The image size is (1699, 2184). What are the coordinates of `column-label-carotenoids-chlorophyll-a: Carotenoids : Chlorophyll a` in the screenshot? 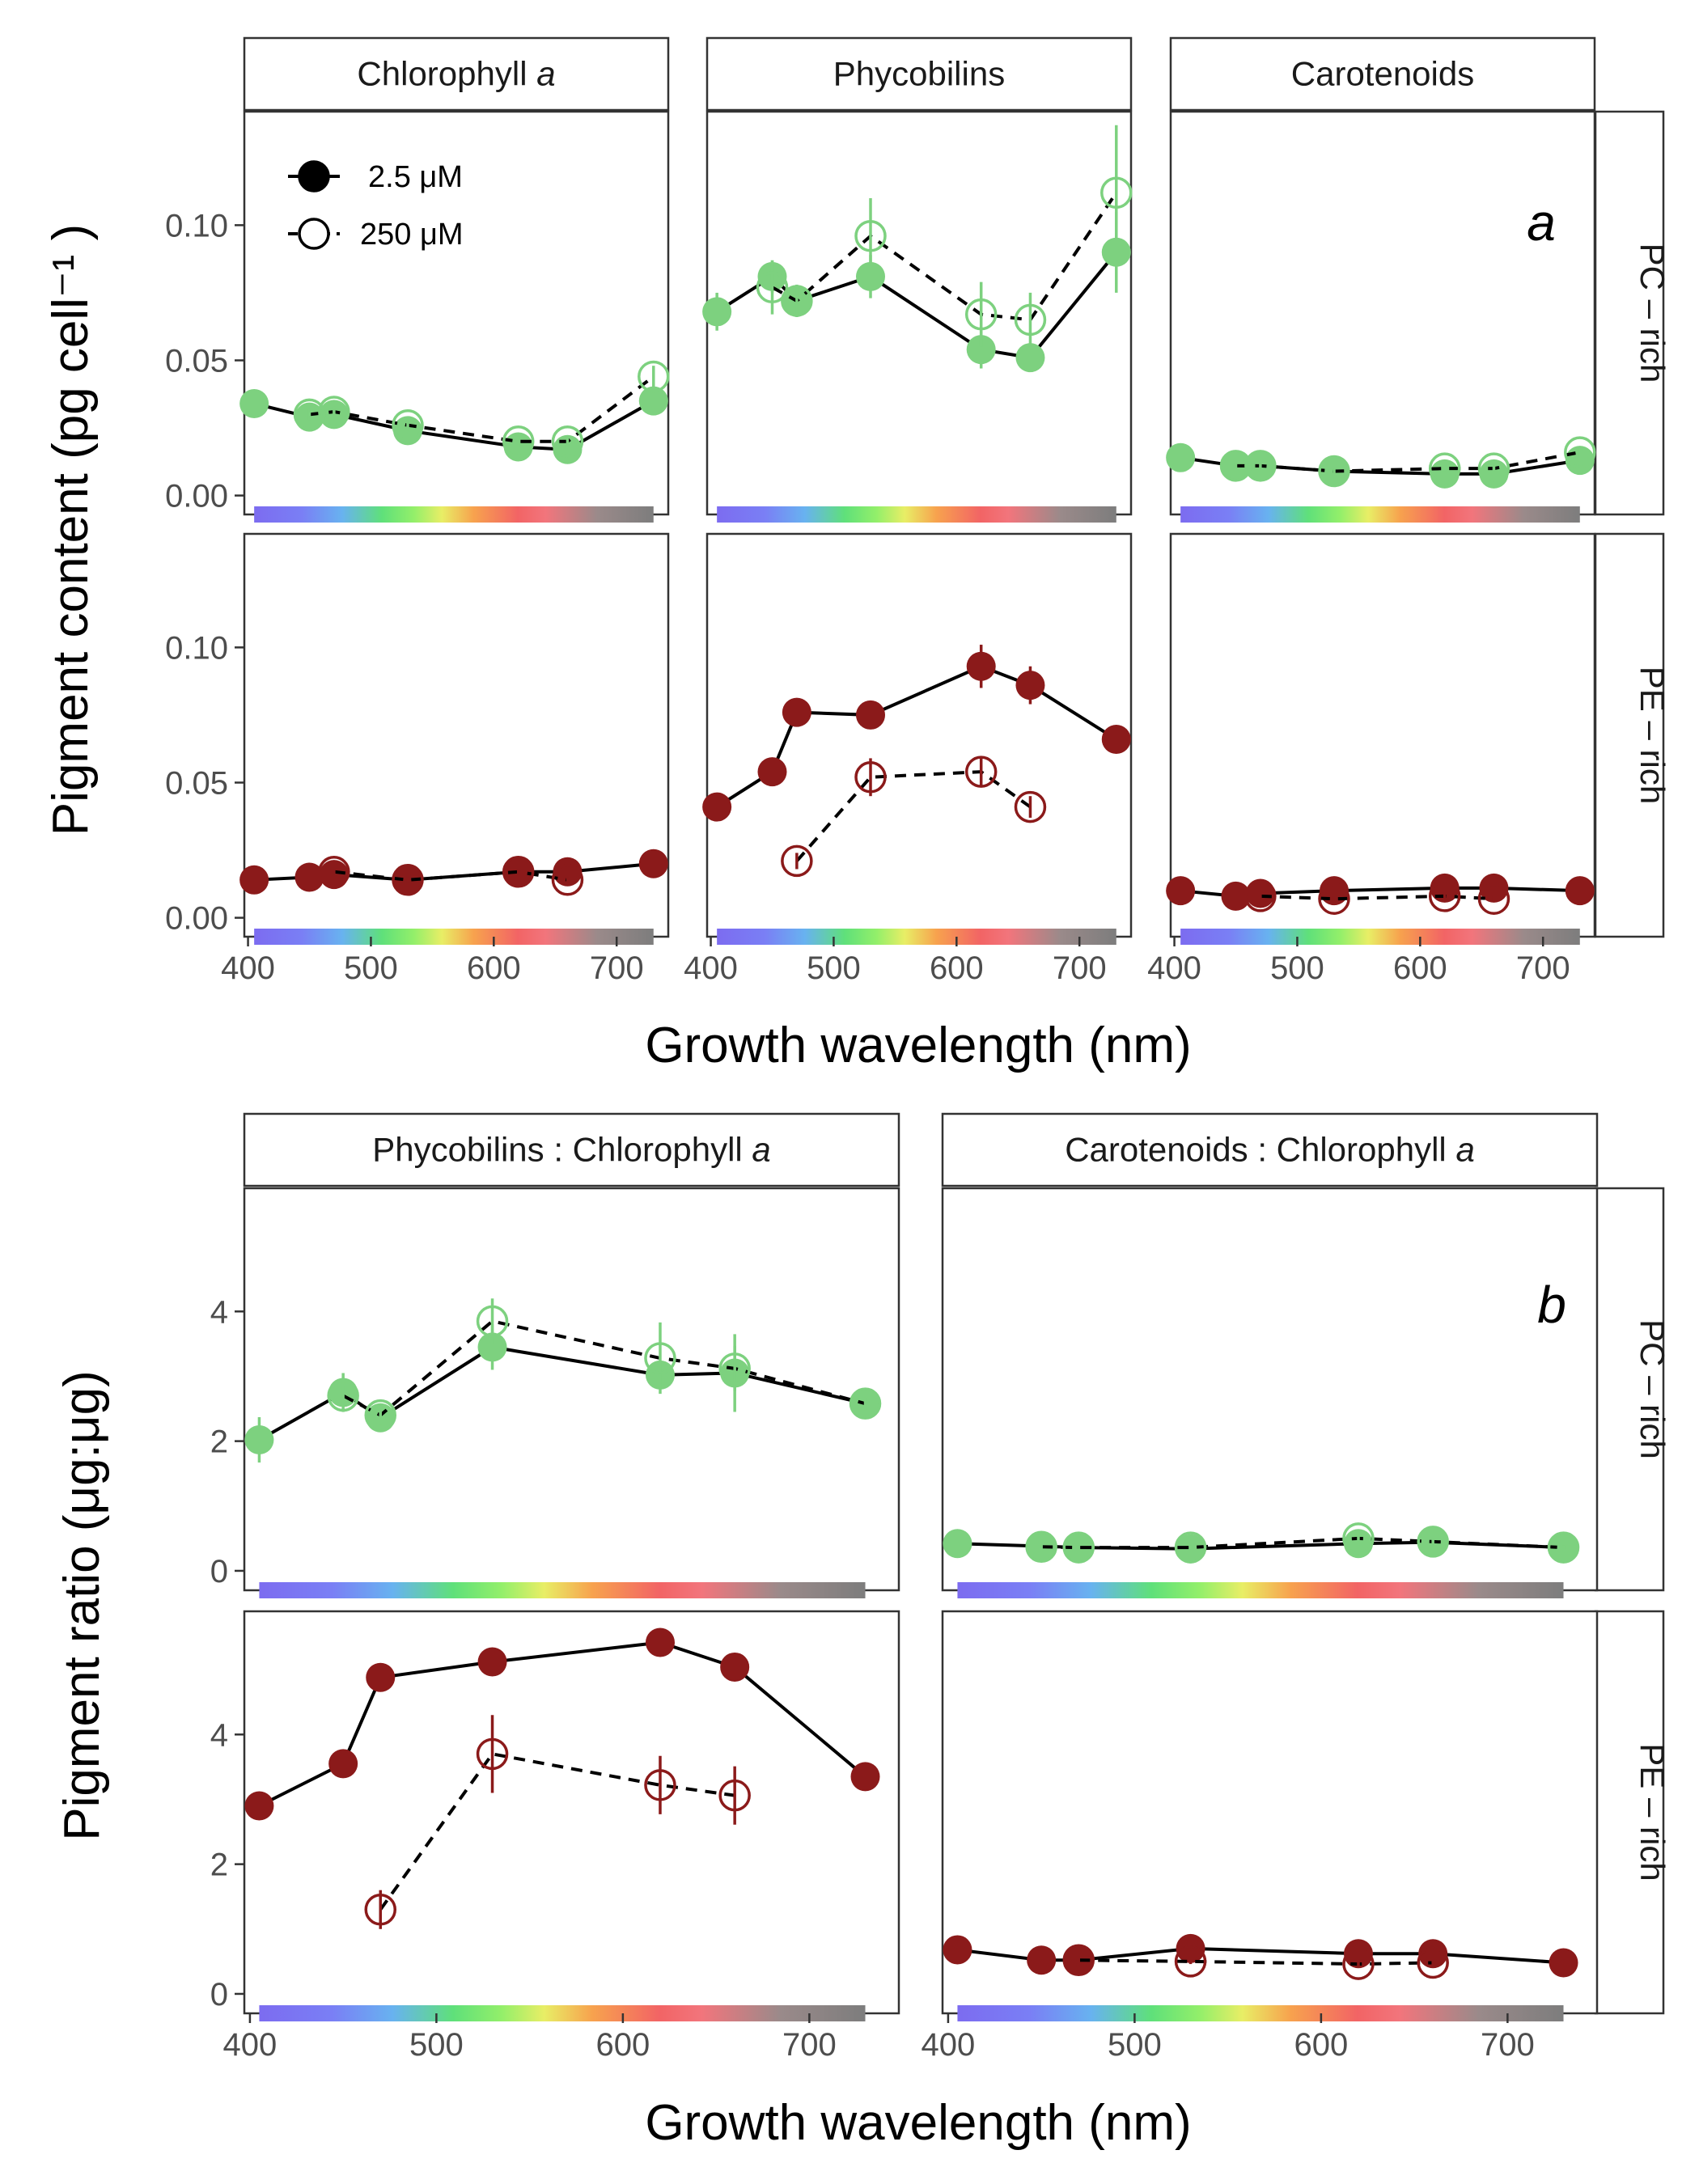 It's located at (1270, 1150).